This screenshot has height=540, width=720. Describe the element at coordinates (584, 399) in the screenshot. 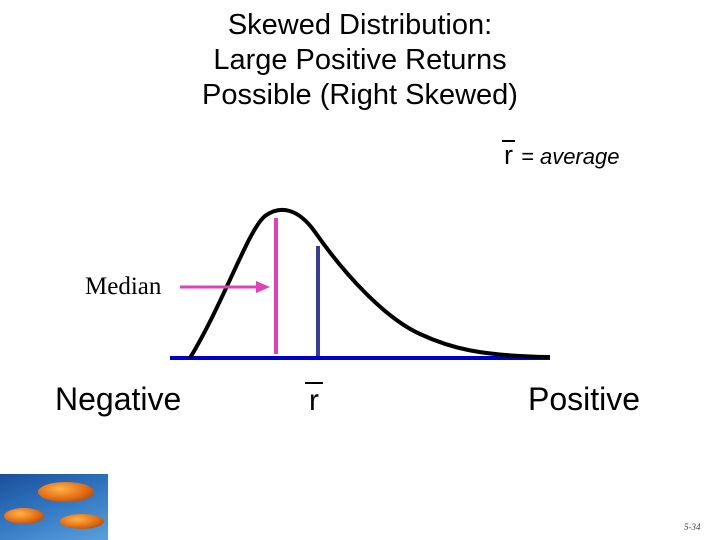

I see `positive-label: Positive` at that location.